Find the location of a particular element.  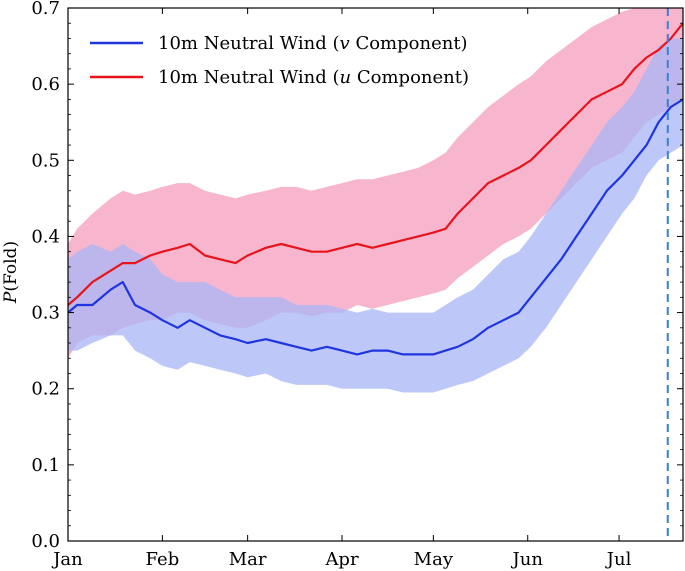

x-tick-label: Mar is located at coordinates (248, 559).